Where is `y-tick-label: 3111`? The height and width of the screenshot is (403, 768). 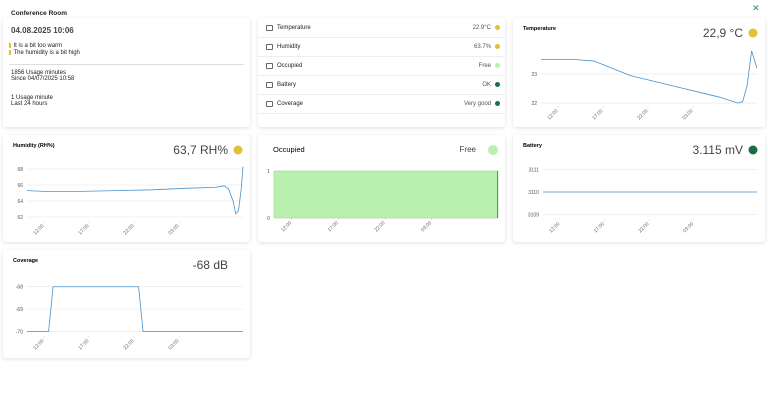
y-tick-label: 3111 is located at coordinates (534, 171).